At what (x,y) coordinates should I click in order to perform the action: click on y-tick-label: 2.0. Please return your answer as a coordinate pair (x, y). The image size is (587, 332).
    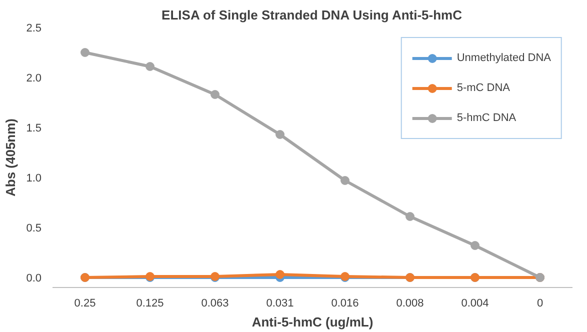
    Looking at the image, I should click on (34, 78).